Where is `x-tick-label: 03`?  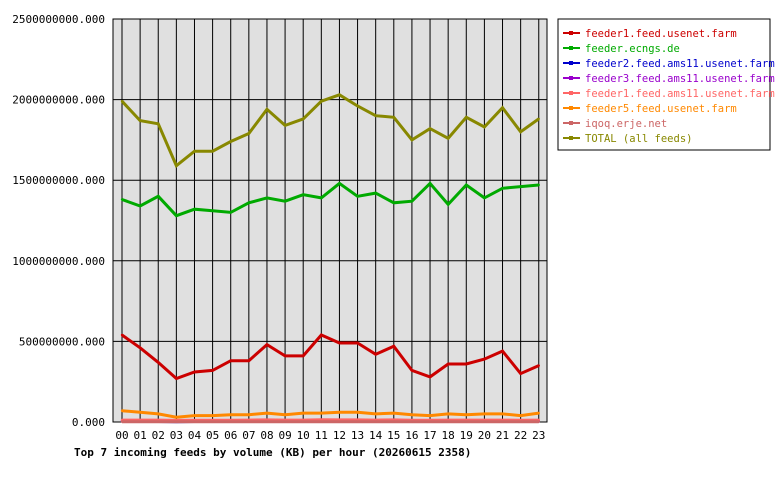
x-tick-label: 03 is located at coordinates (176, 435).